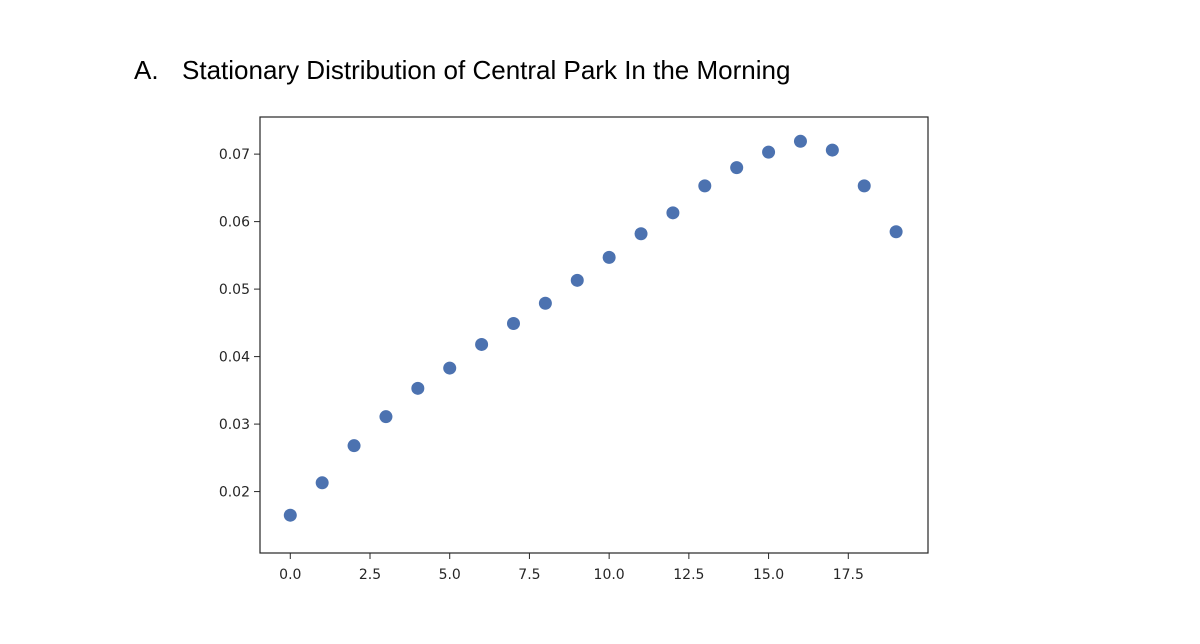  I want to click on x-tick-label: 2.5, so click(370, 575).